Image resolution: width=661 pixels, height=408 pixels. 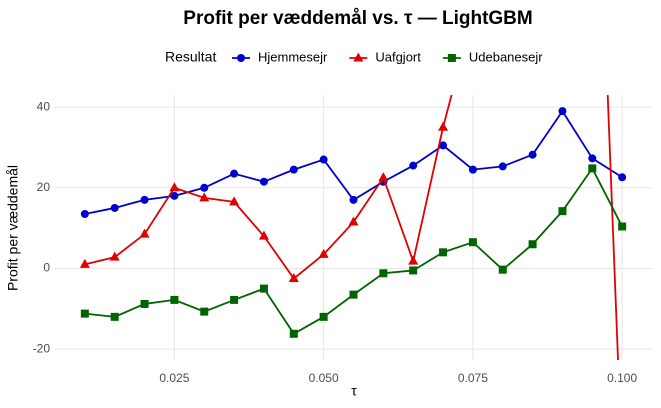 I want to click on legend-label: Udebanesejr, so click(x=506, y=56).